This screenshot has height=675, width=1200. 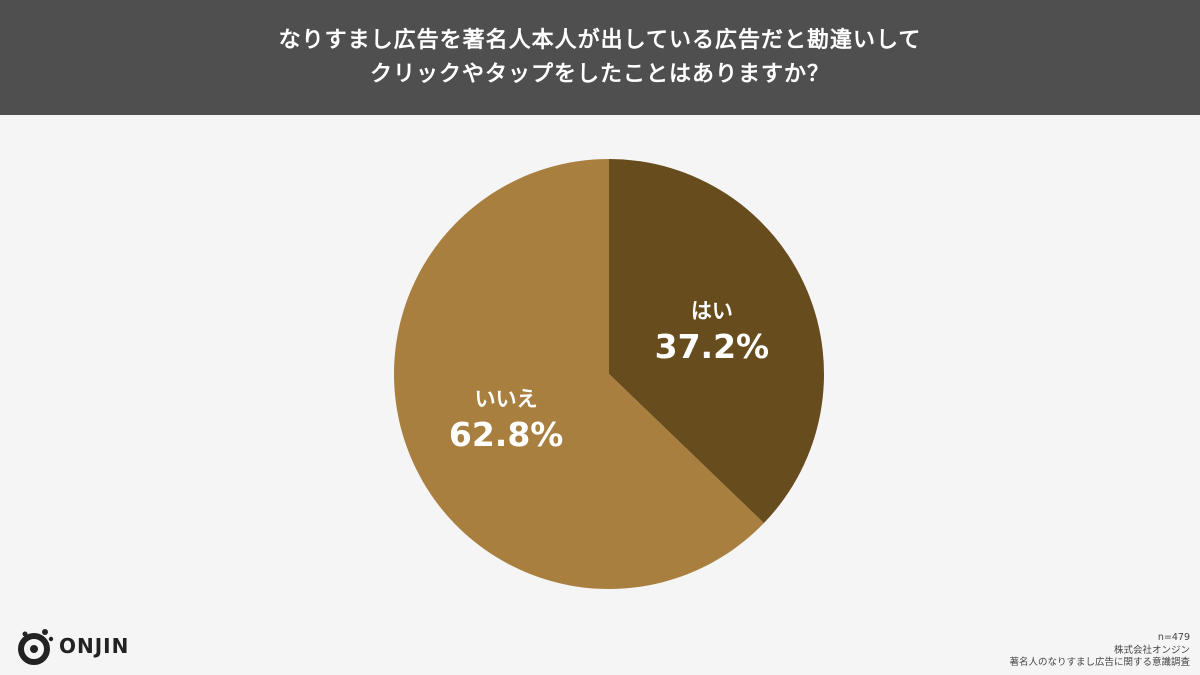 What do you see at coordinates (1151, 650) in the screenshot?
I see `company-name: 株式会社オンジン` at bounding box center [1151, 650].